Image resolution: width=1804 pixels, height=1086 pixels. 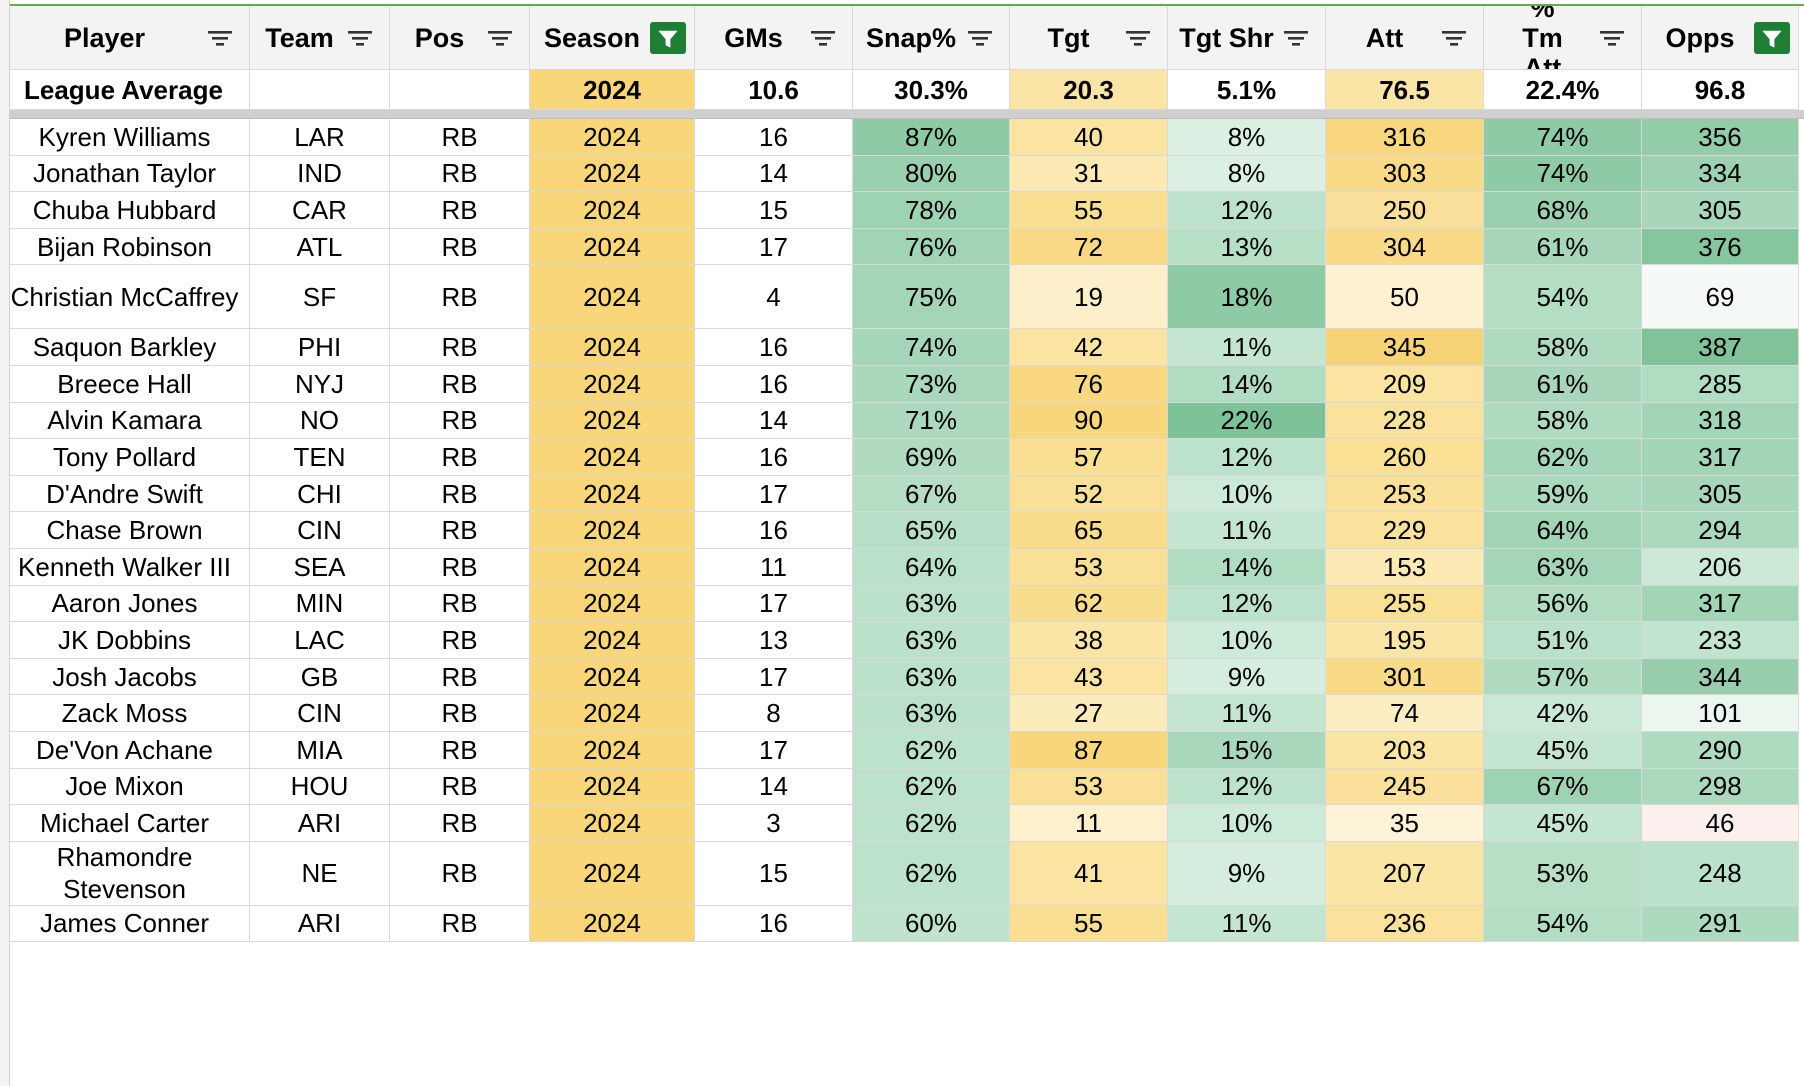 What do you see at coordinates (931, 210) in the screenshot?
I see `cell-snap: 78%` at bounding box center [931, 210].